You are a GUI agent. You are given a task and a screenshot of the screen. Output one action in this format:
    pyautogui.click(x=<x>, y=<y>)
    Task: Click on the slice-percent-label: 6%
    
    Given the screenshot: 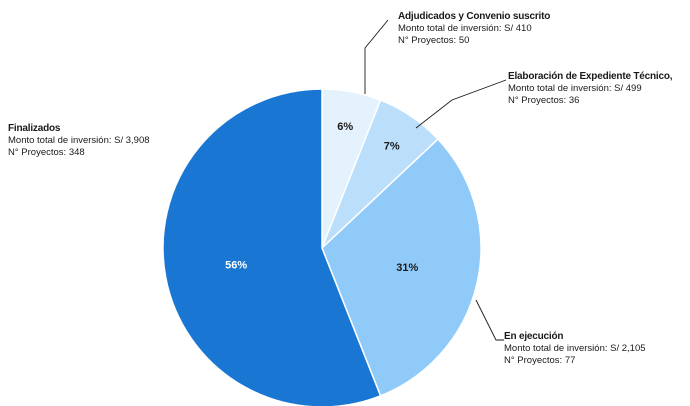 What is the action you would take?
    pyautogui.click(x=345, y=127)
    